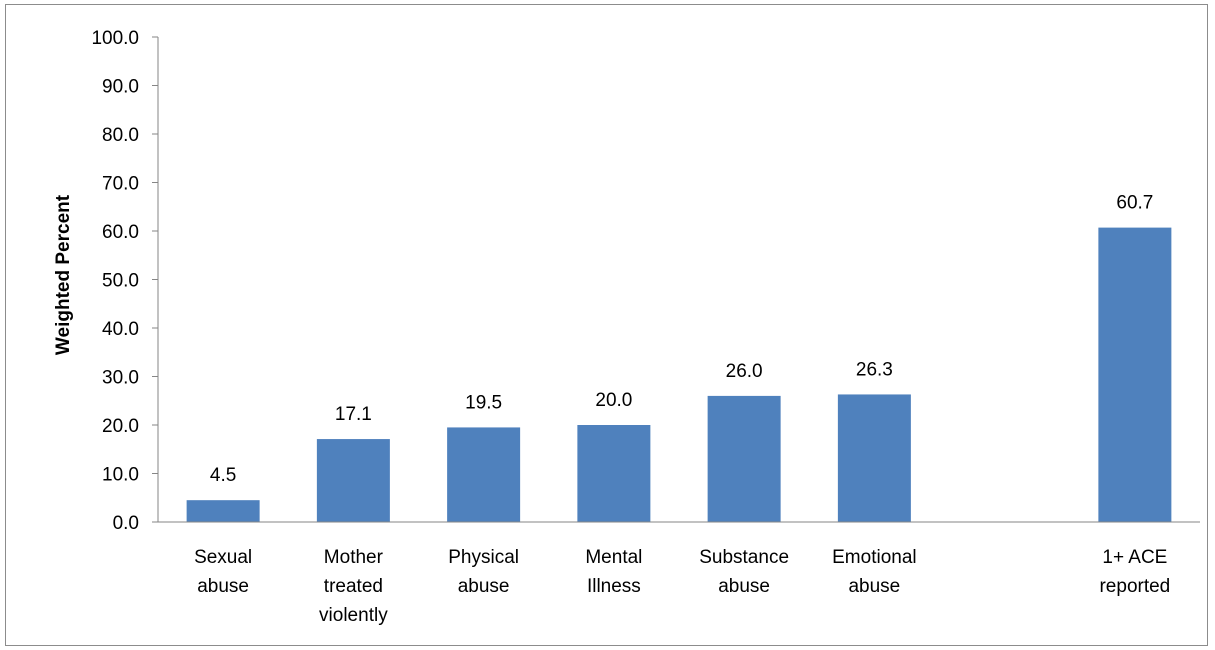 This screenshot has width=1215, height=650. Describe the element at coordinates (120, 475) in the screenshot. I see `y-tick-label: 10.0` at that location.